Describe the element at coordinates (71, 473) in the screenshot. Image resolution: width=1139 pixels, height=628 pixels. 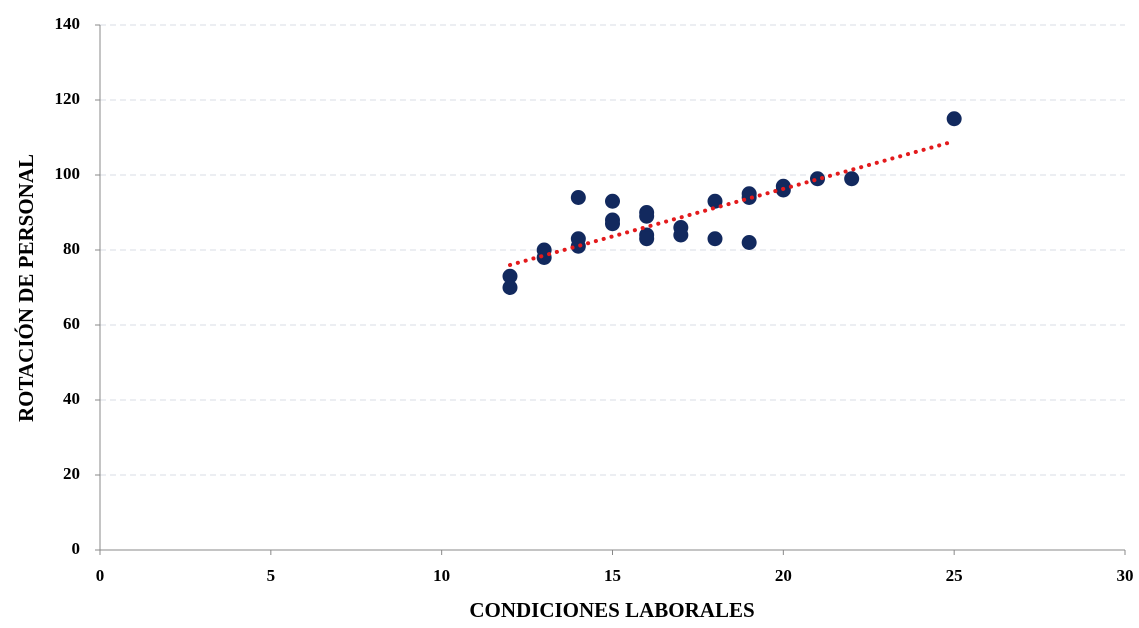
I see `y-tick-label: 20` at that location.